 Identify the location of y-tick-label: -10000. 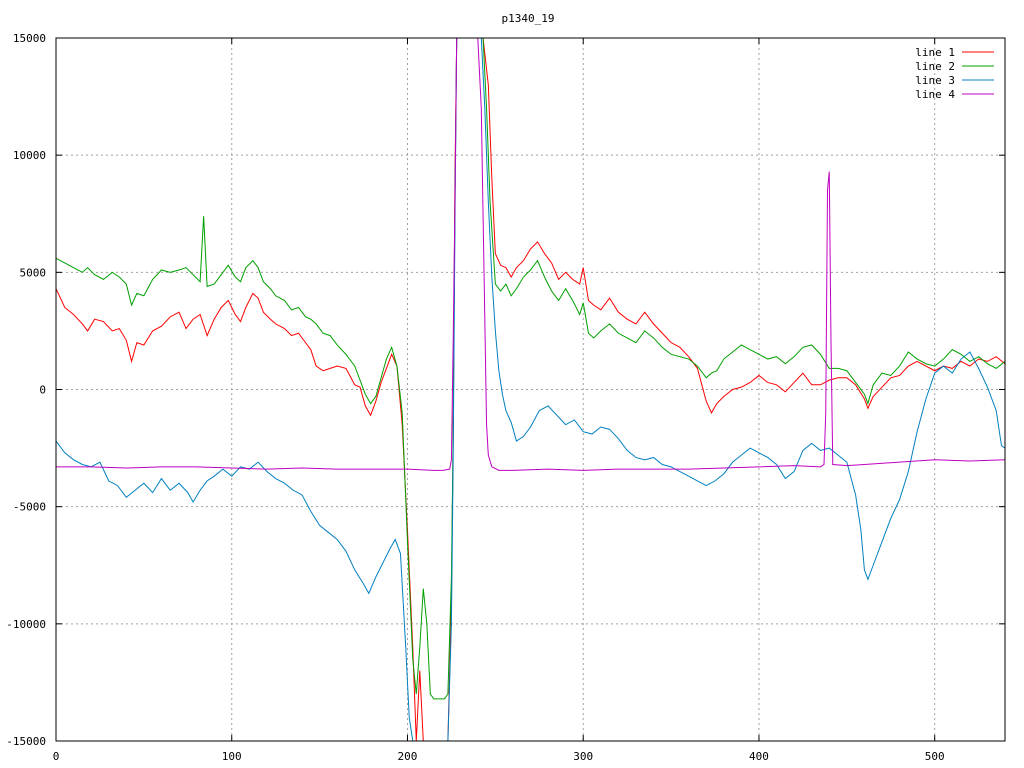
(26, 624).